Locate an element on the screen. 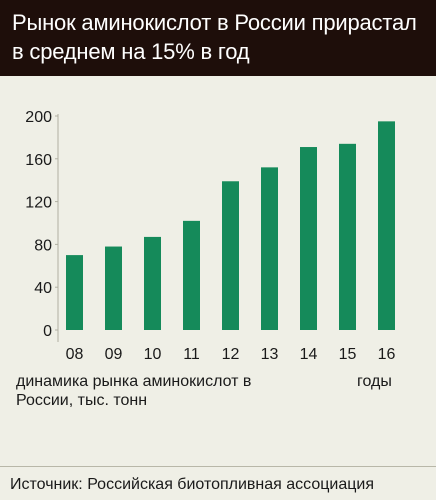 This screenshot has height=500, width=436. x-tick-label: 15 is located at coordinates (348, 354).